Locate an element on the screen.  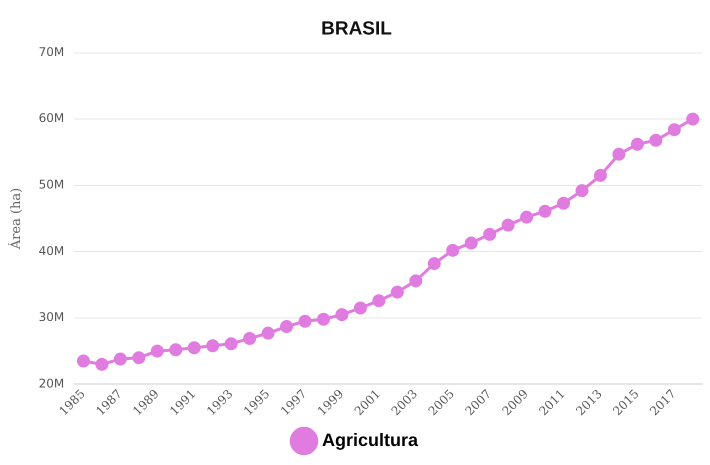
y-tick-label: 40M is located at coordinates (51, 251).